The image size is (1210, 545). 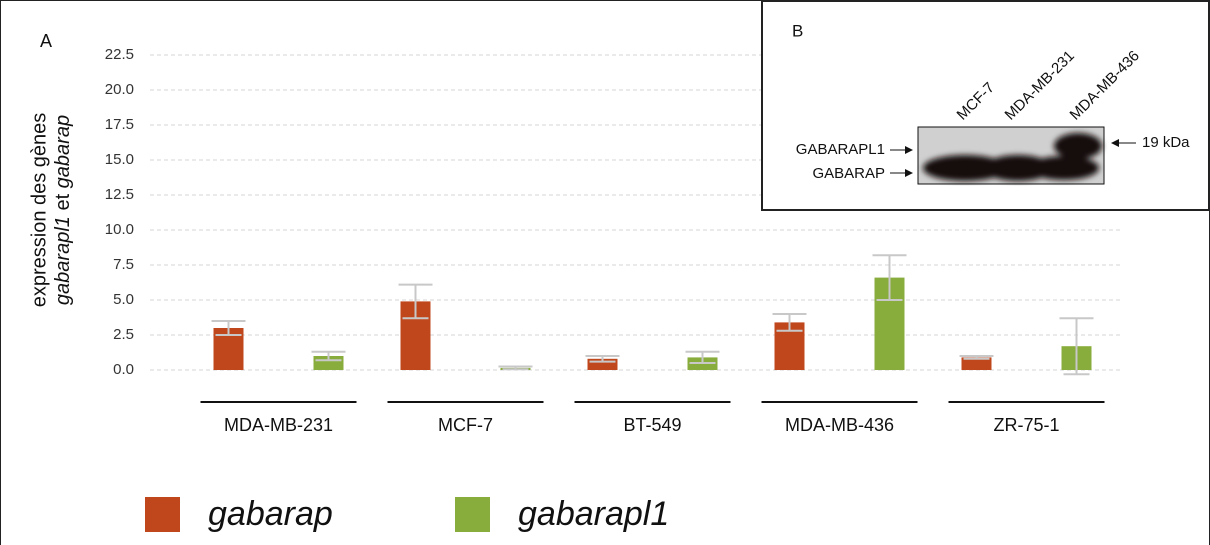 I want to click on y-axis-title-part: gabarapl1, so click(x=63, y=260).